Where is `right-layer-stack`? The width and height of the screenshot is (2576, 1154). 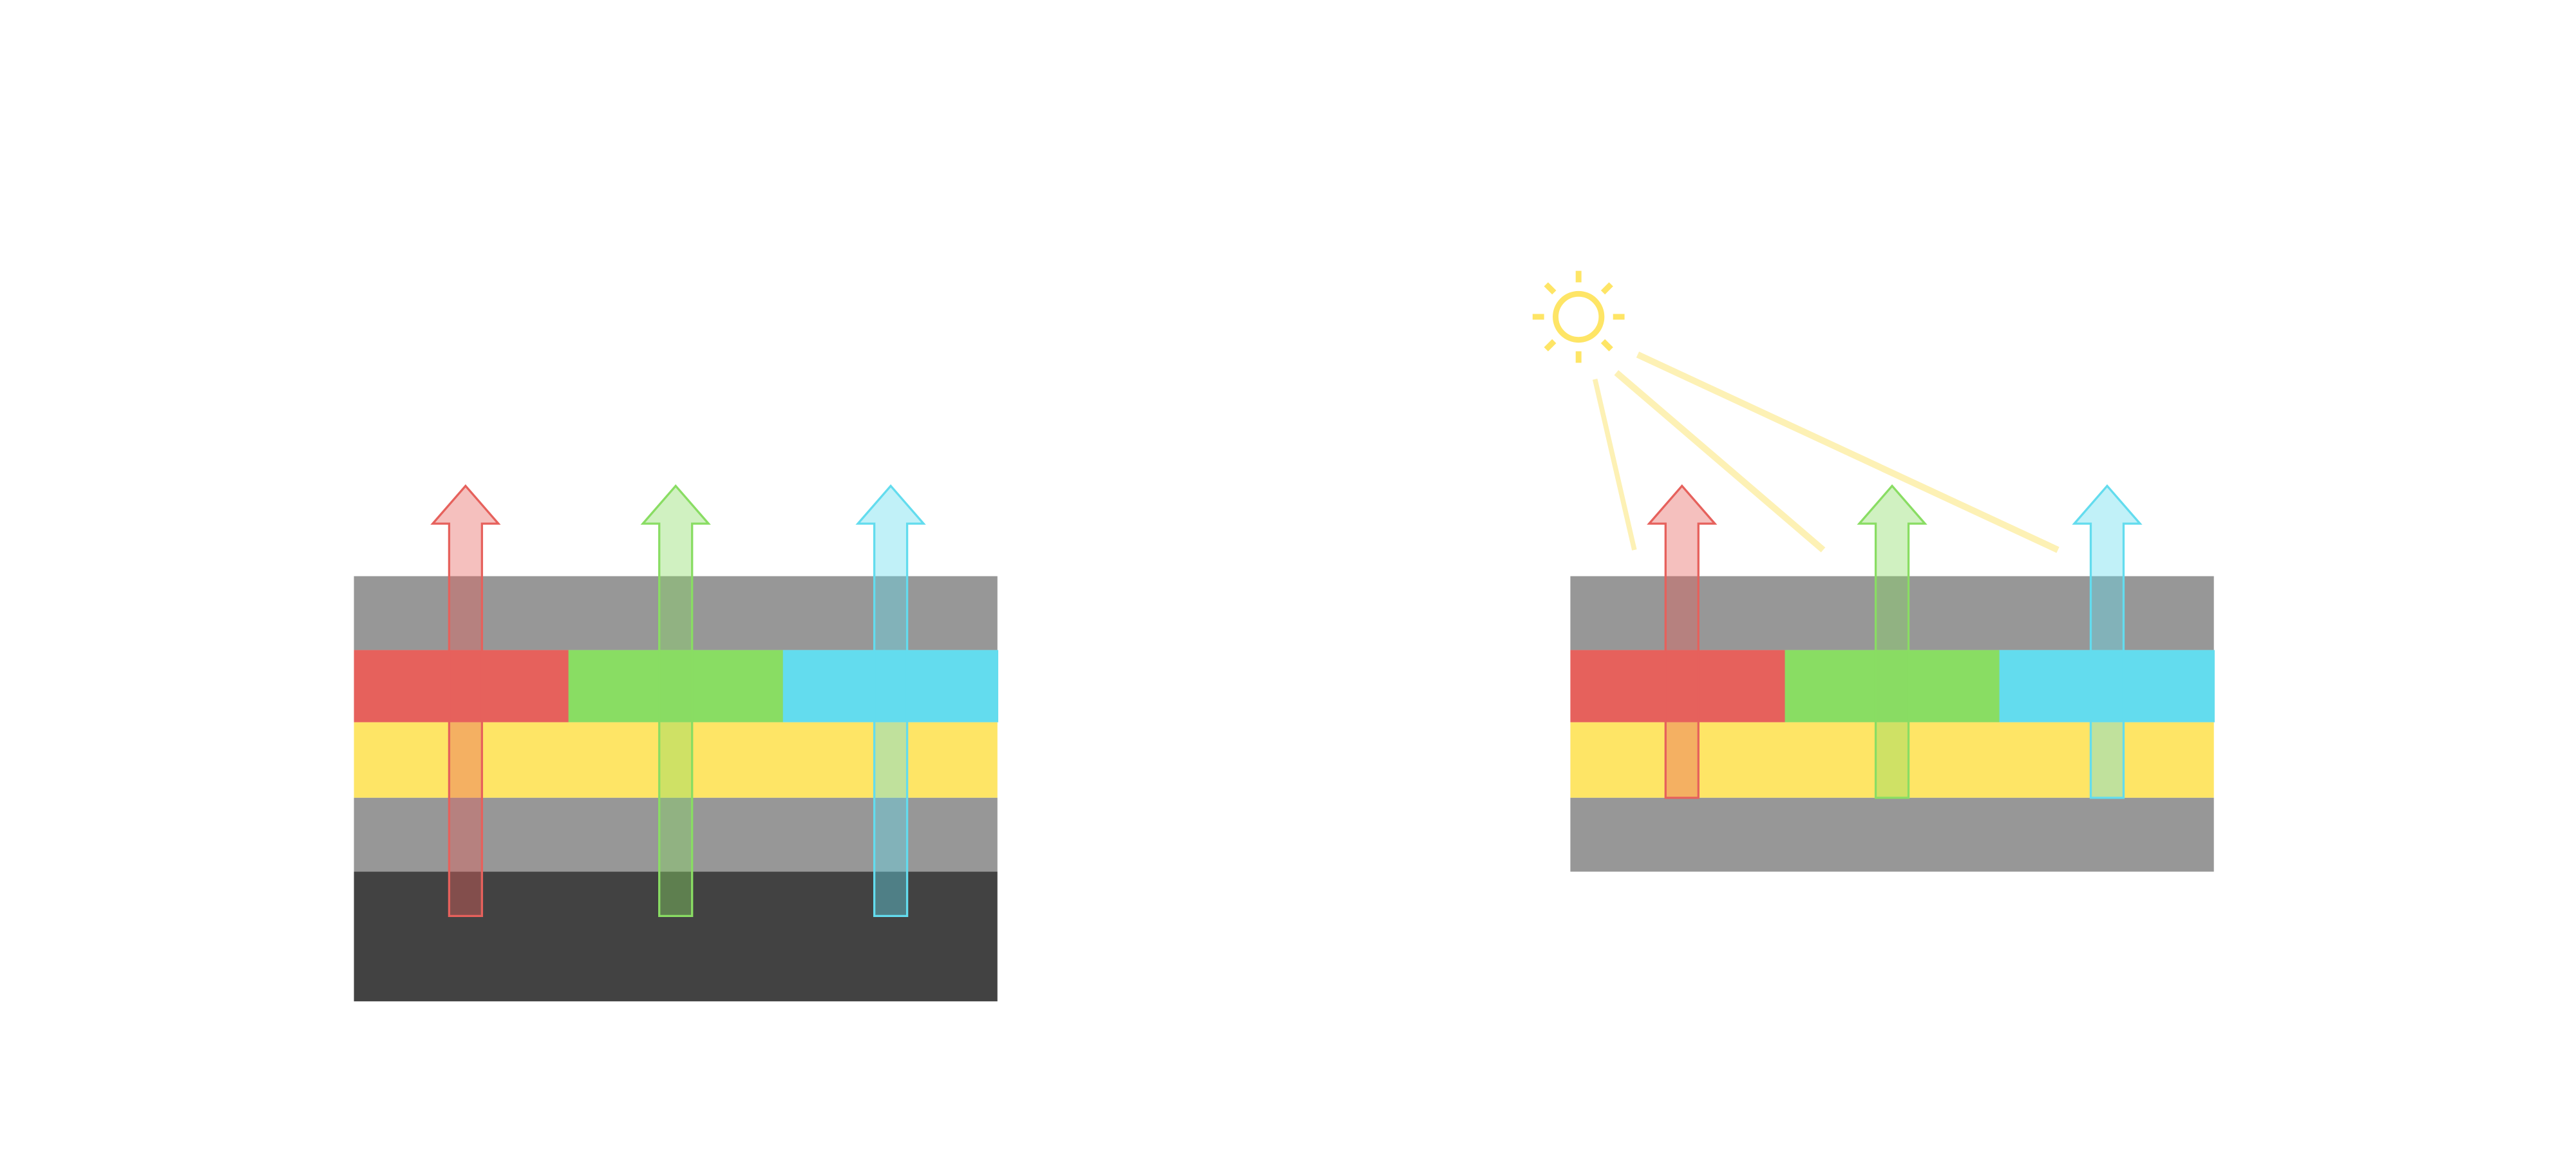 right-layer-stack is located at coordinates (1892, 678).